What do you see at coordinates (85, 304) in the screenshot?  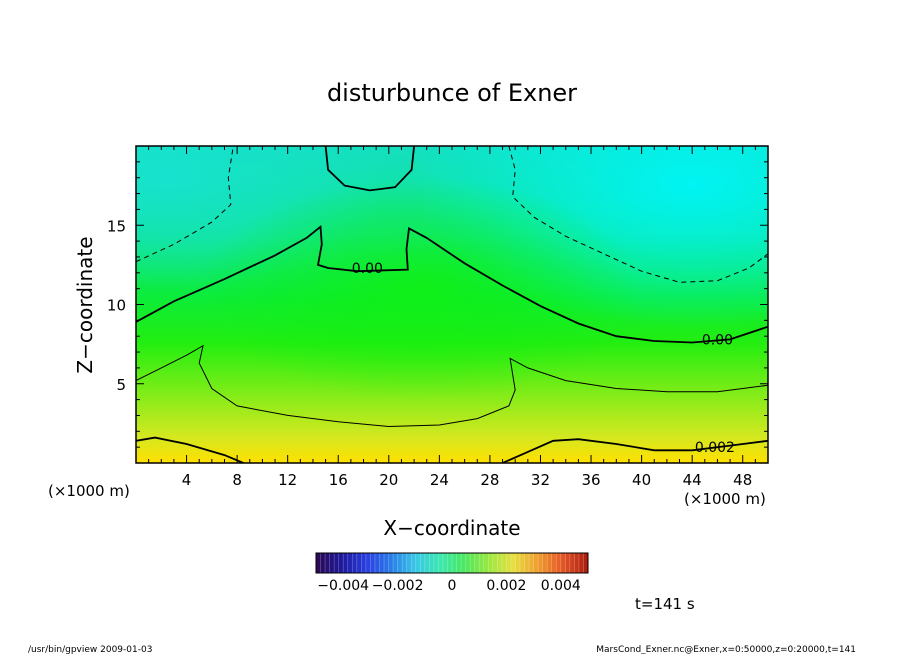 I see `y-axis-label: Z−coordinate` at bounding box center [85, 304].